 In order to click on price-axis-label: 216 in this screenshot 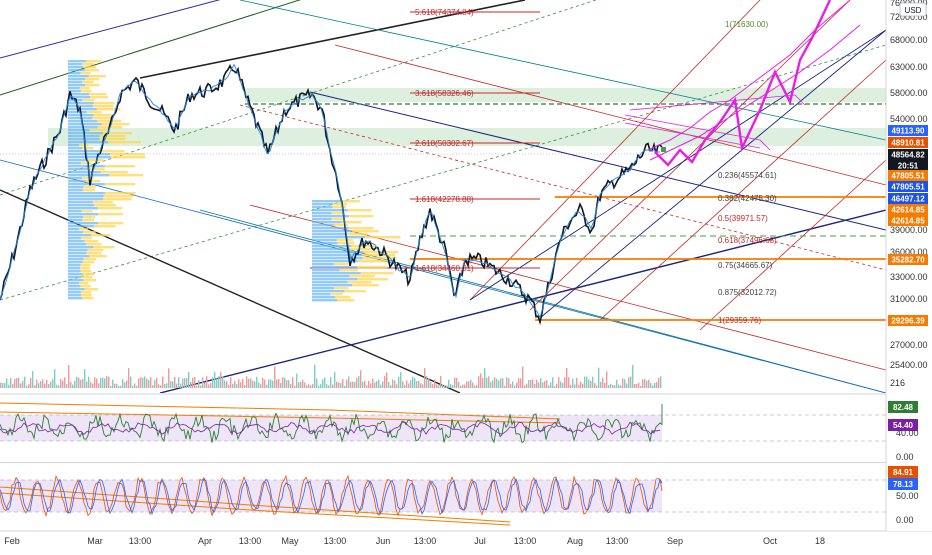, I will do `click(897, 383)`.